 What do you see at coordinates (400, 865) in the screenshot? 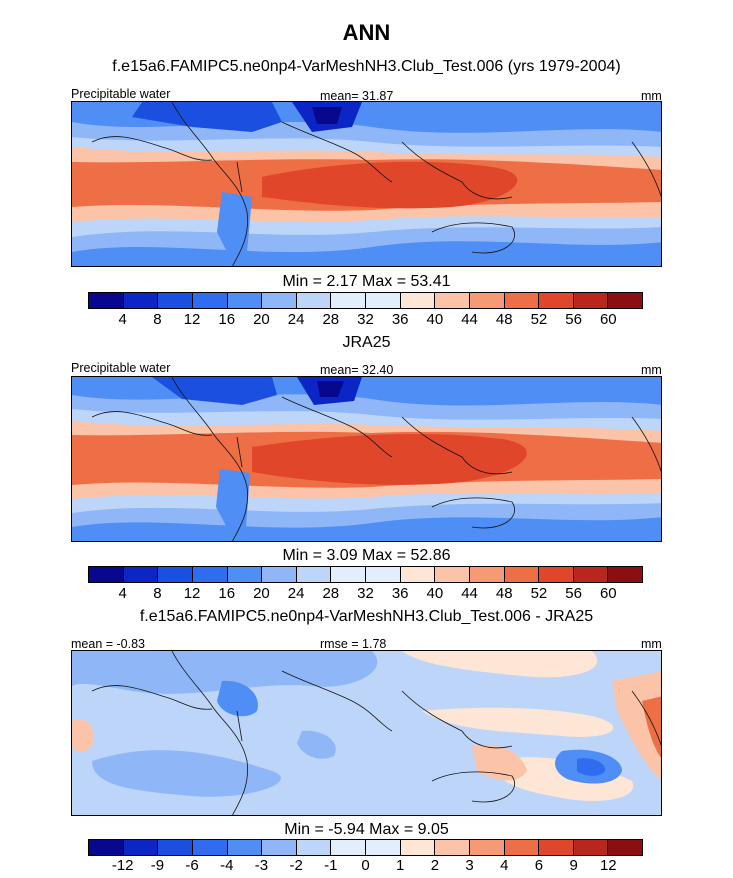
I see `colorbar-tick-label: 1` at bounding box center [400, 865].